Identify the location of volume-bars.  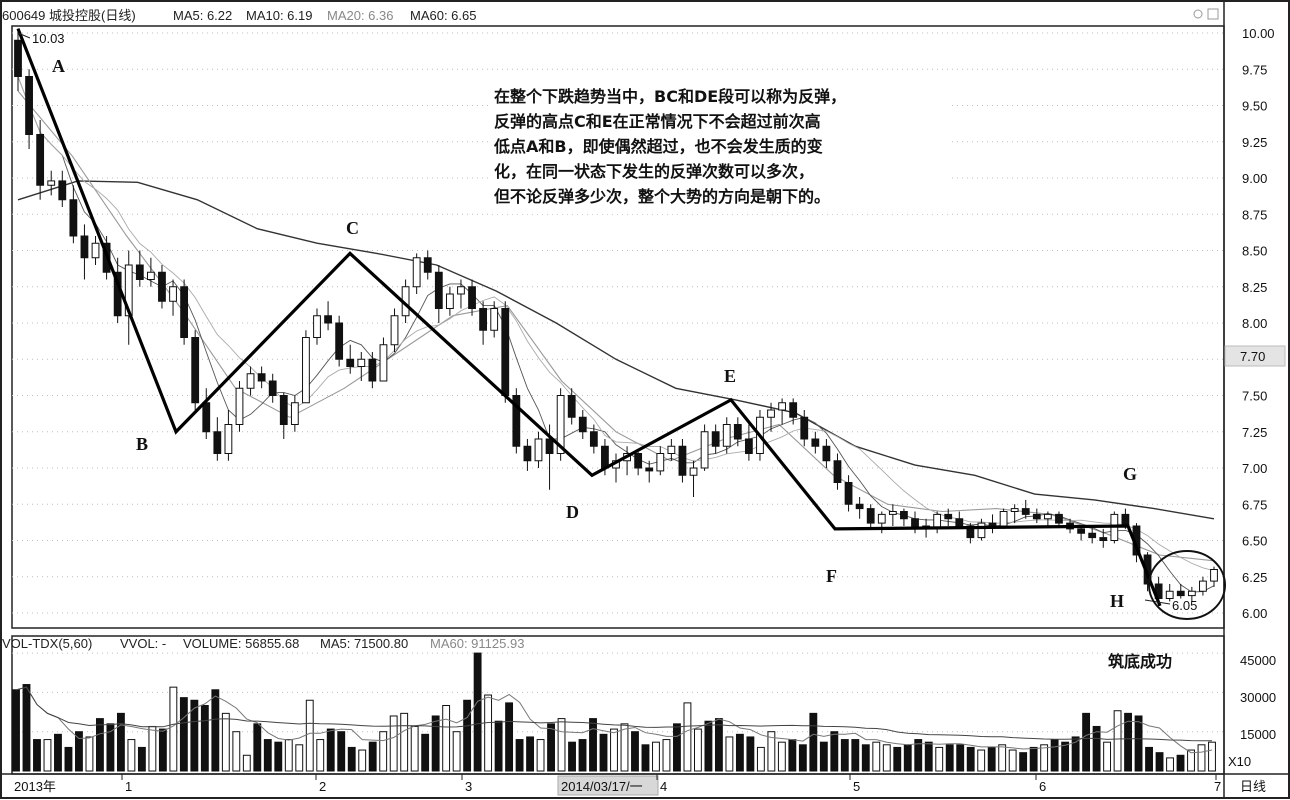
(614, 712).